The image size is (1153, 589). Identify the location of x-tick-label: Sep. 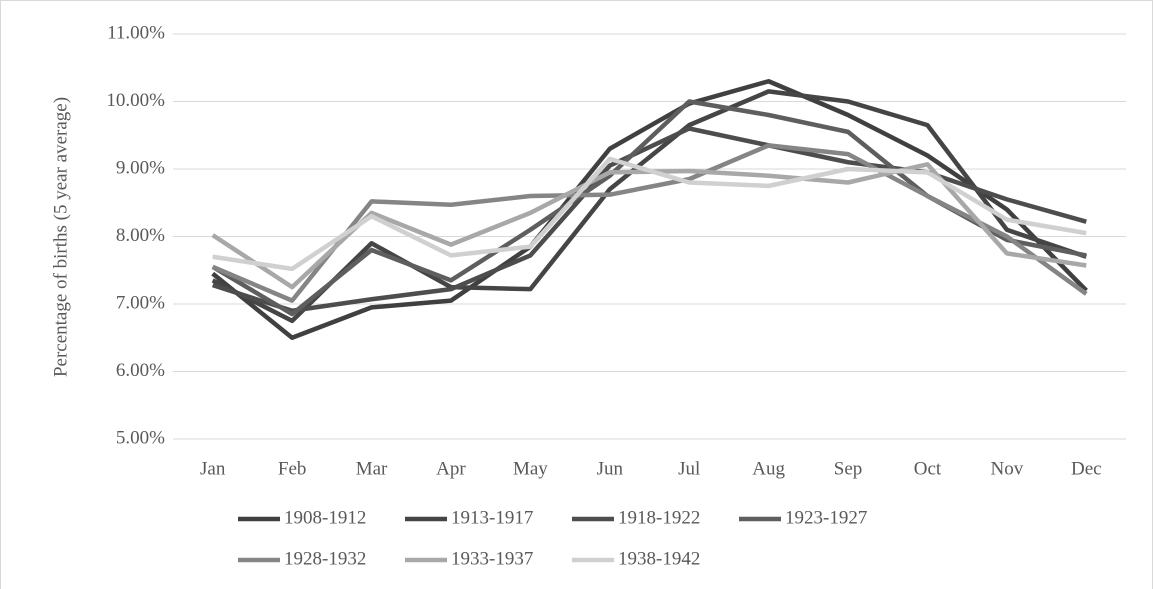
(848, 468).